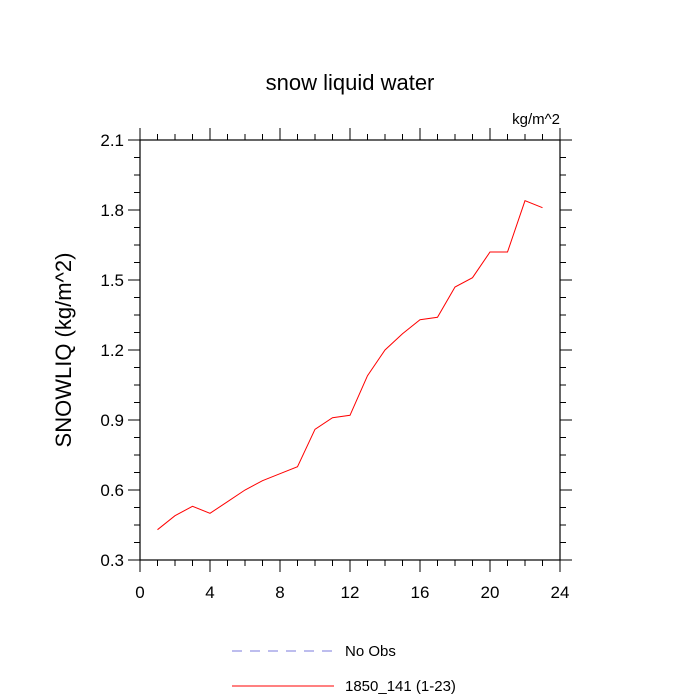 This screenshot has height=700, width=700. What do you see at coordinates (209, 592) in the screenshot?
I see `x-tick-label: 4` at bounding box center [209, 592].